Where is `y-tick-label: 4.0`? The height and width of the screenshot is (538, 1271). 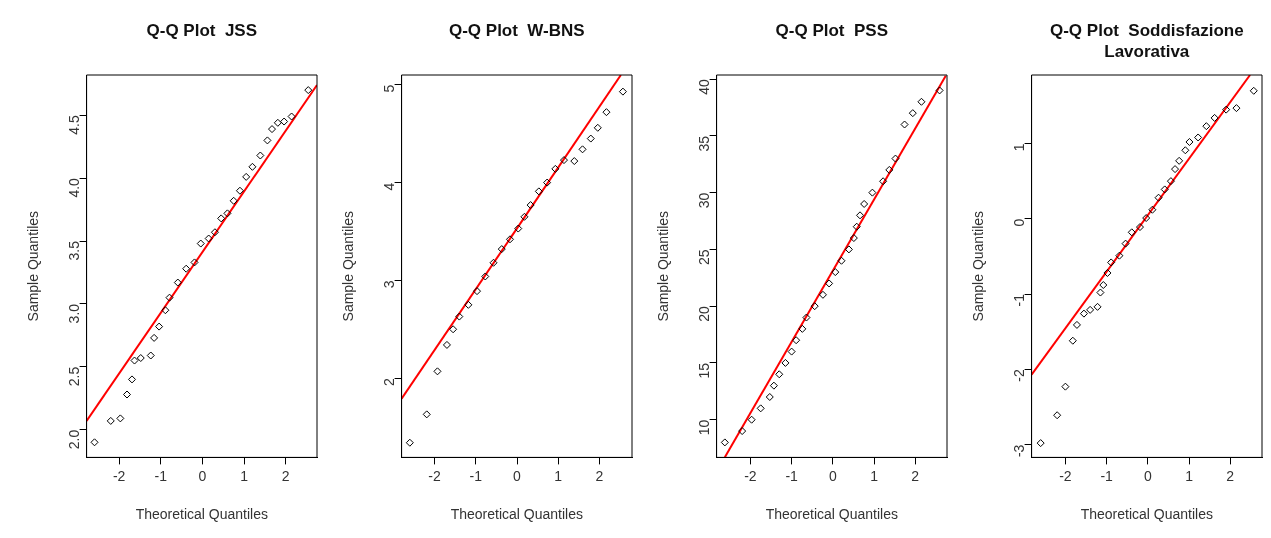
y-tick-label: 4.0 is located at coordinates (74, 187).